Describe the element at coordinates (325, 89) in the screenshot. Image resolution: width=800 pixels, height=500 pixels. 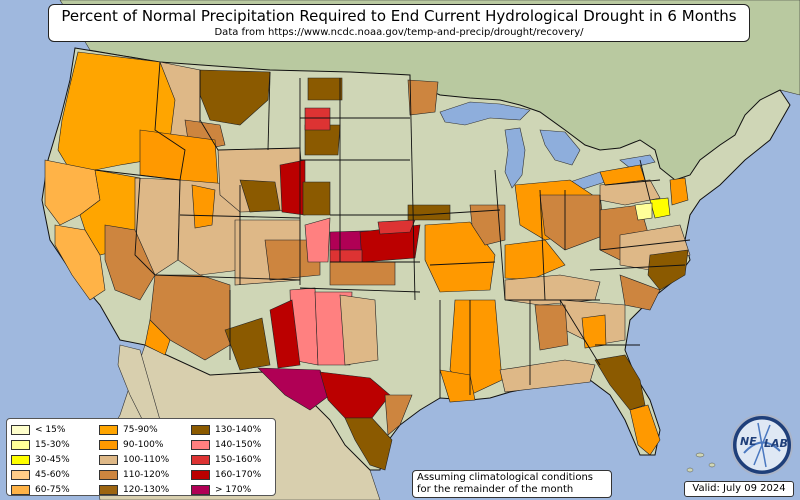
I see `region-north-dakota-brown` at that location.